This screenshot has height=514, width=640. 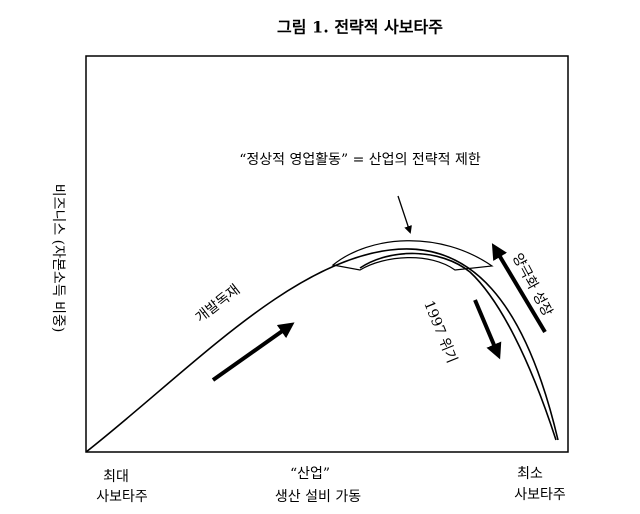 I want to click on x-label-right: 사보타주, so click(x=540, y=495).